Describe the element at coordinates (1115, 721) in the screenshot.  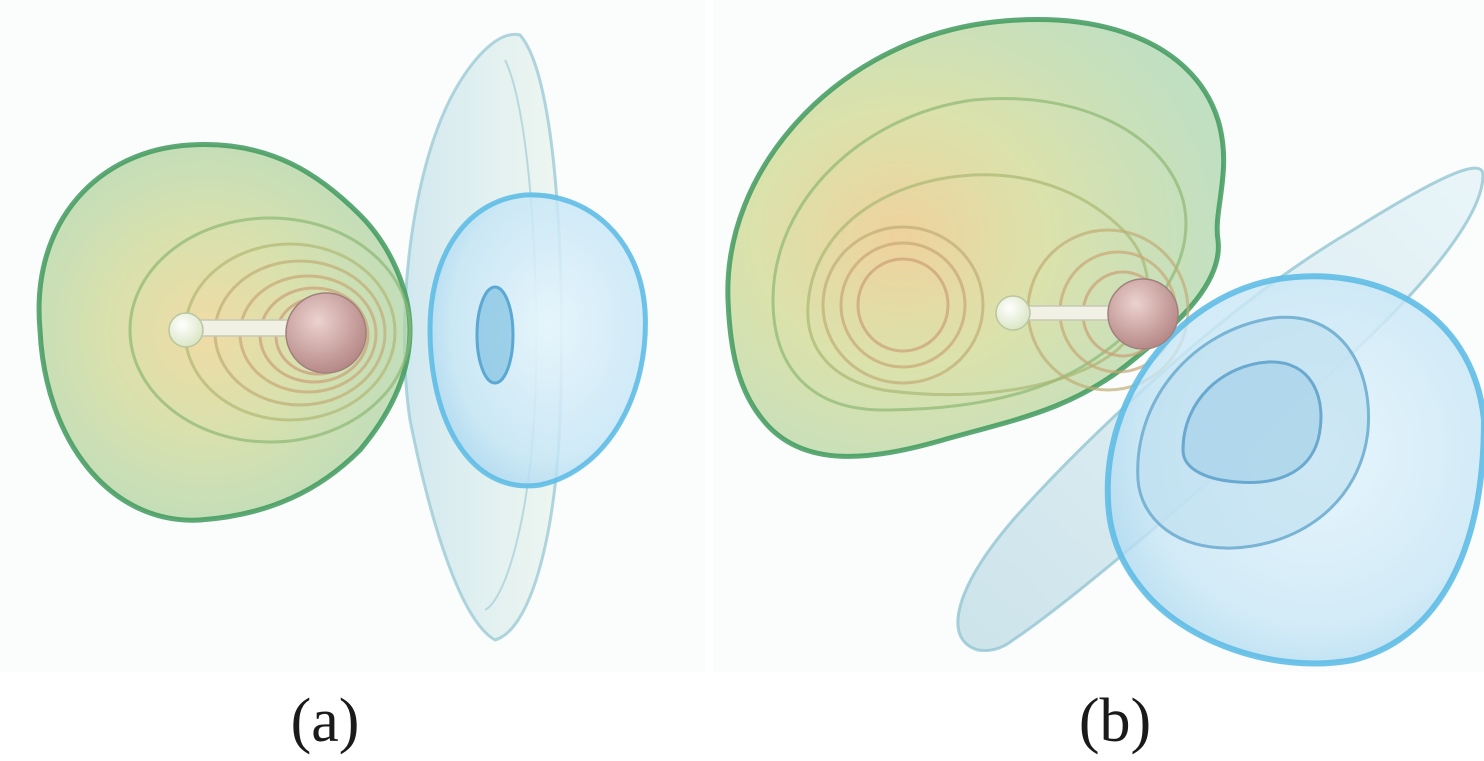
I see `caption-b: (b)` at that location.